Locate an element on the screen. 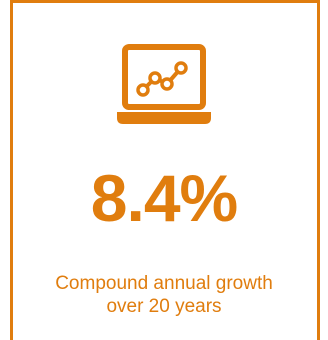 The height and width of the screenshot is (340, 328). stat-caption: Compound annual growth over 20 years is located at coordinates (164, 295).